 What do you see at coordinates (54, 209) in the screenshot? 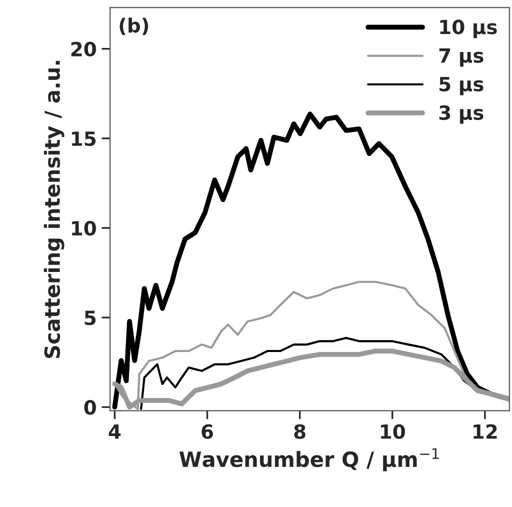
I see `y-axis-title: Scattering intensity / a.u.` at bounding box center [54, 209].